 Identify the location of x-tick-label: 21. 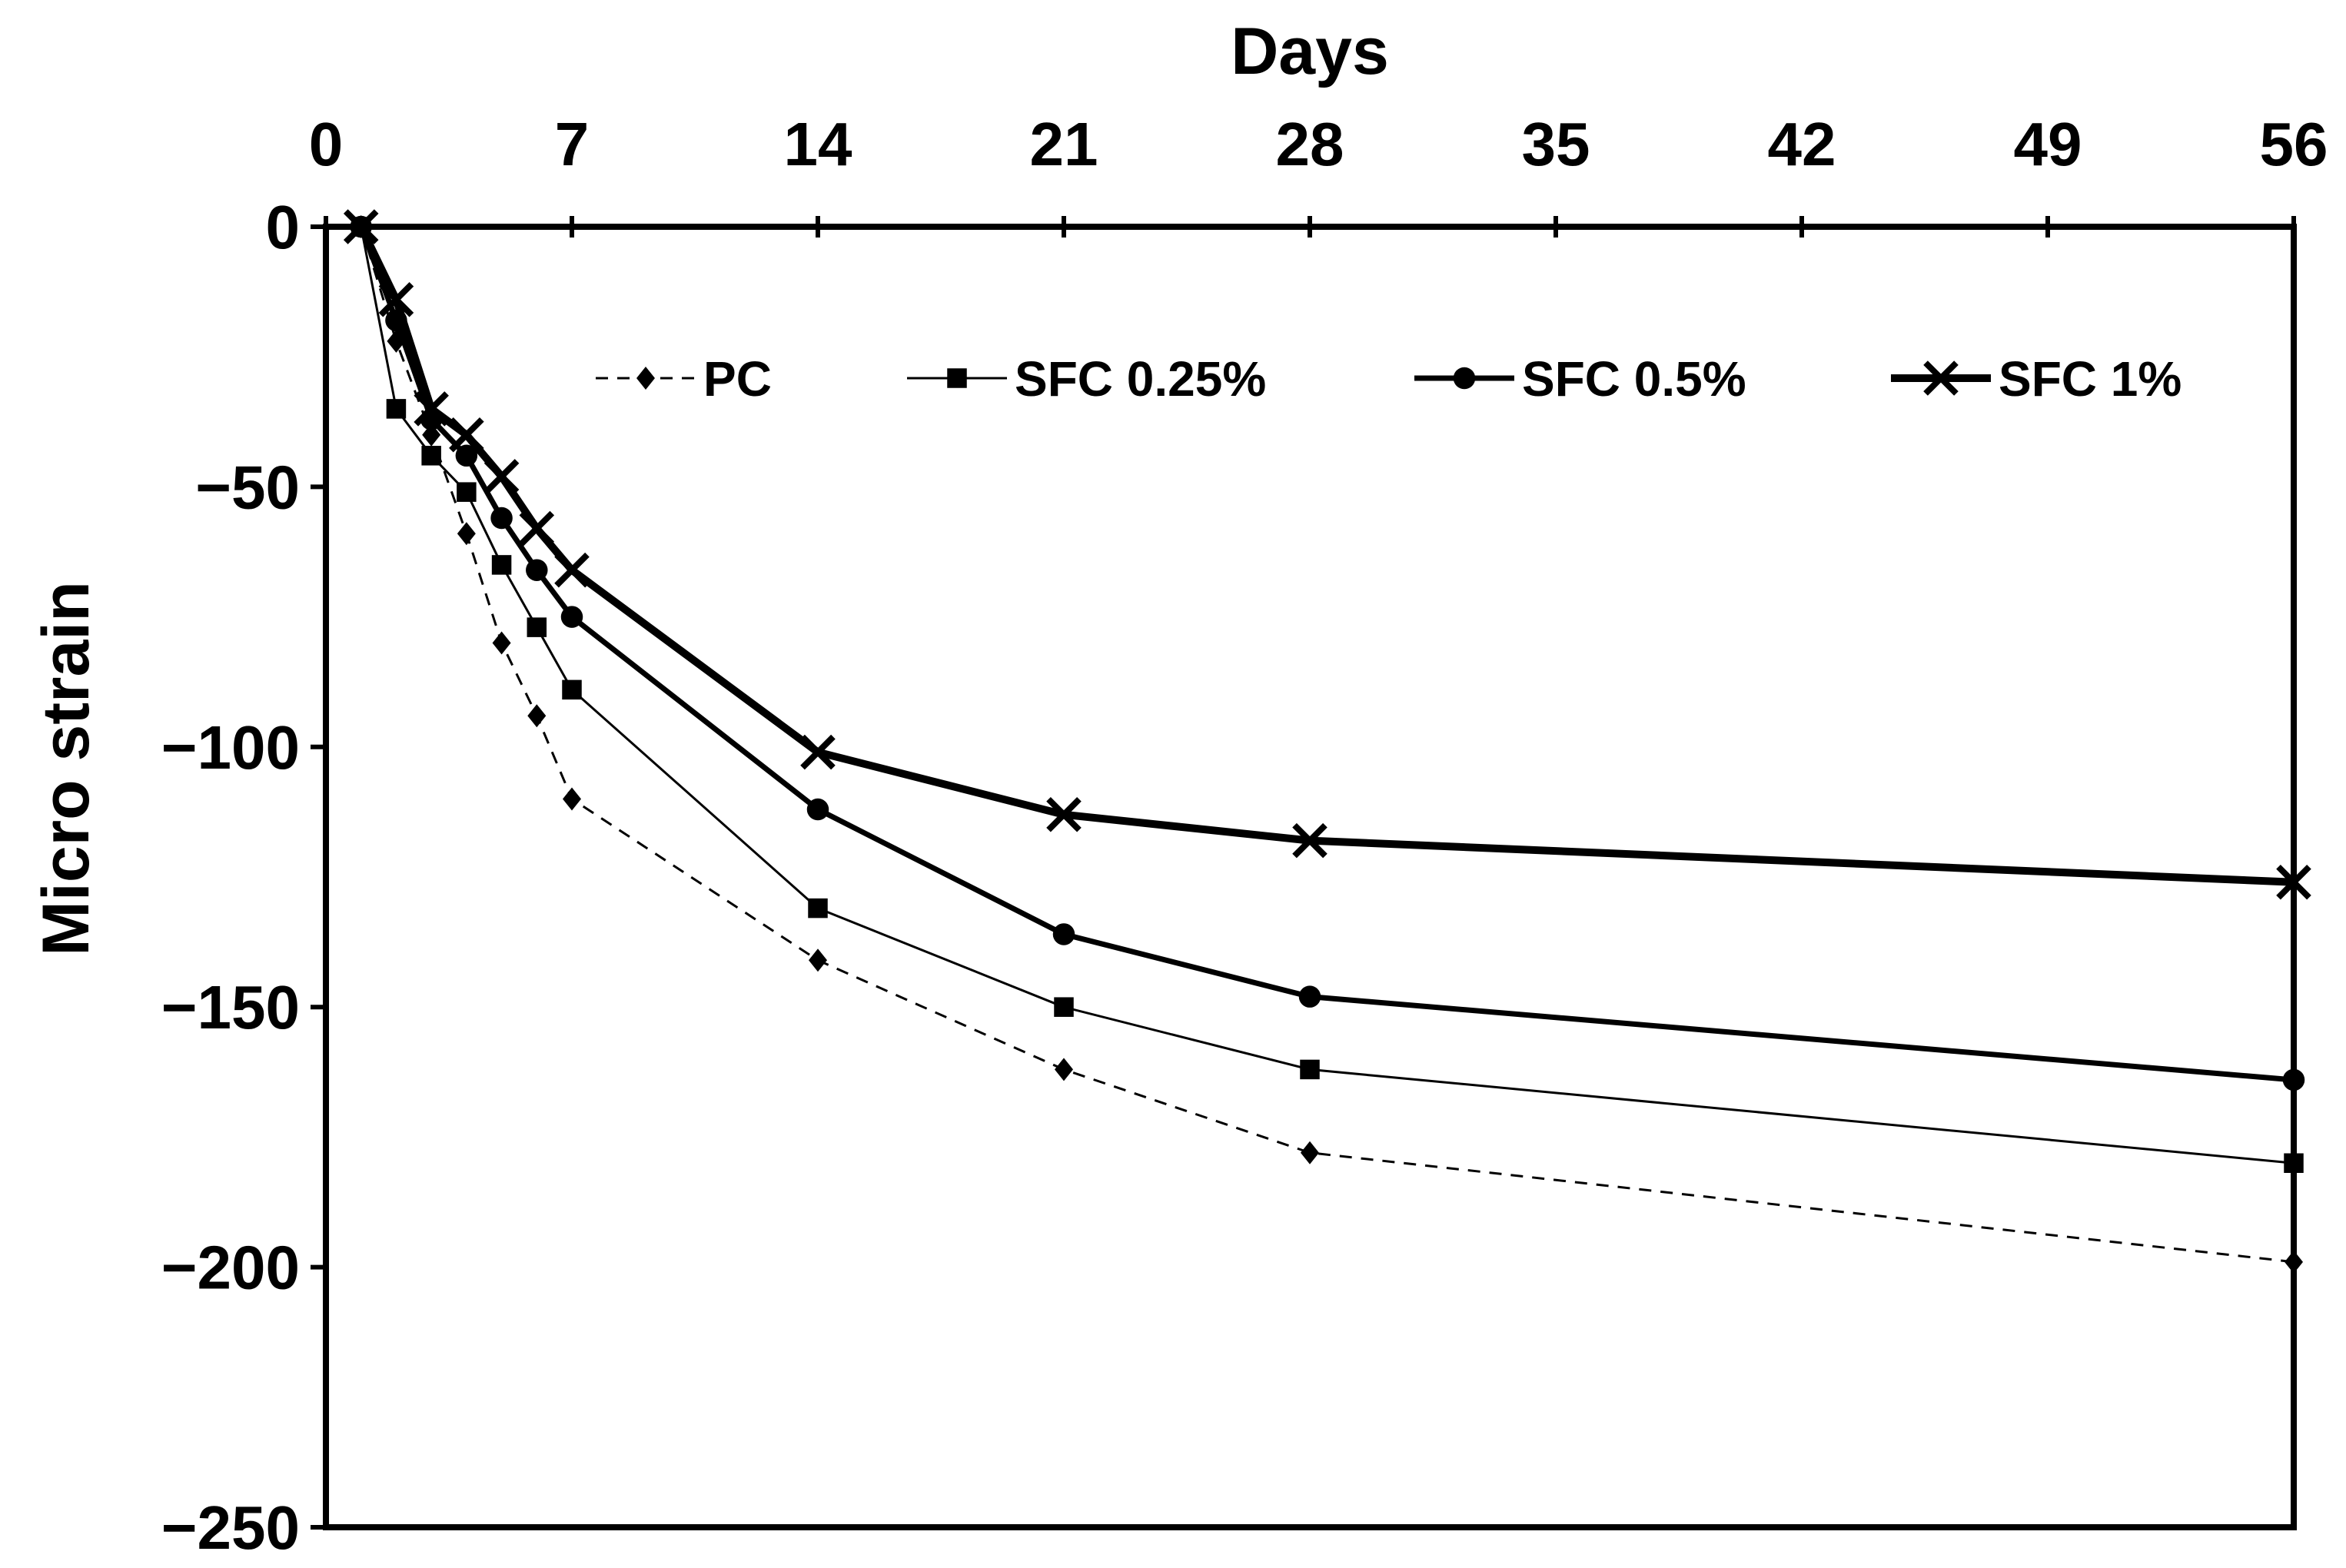
(1064, 144).